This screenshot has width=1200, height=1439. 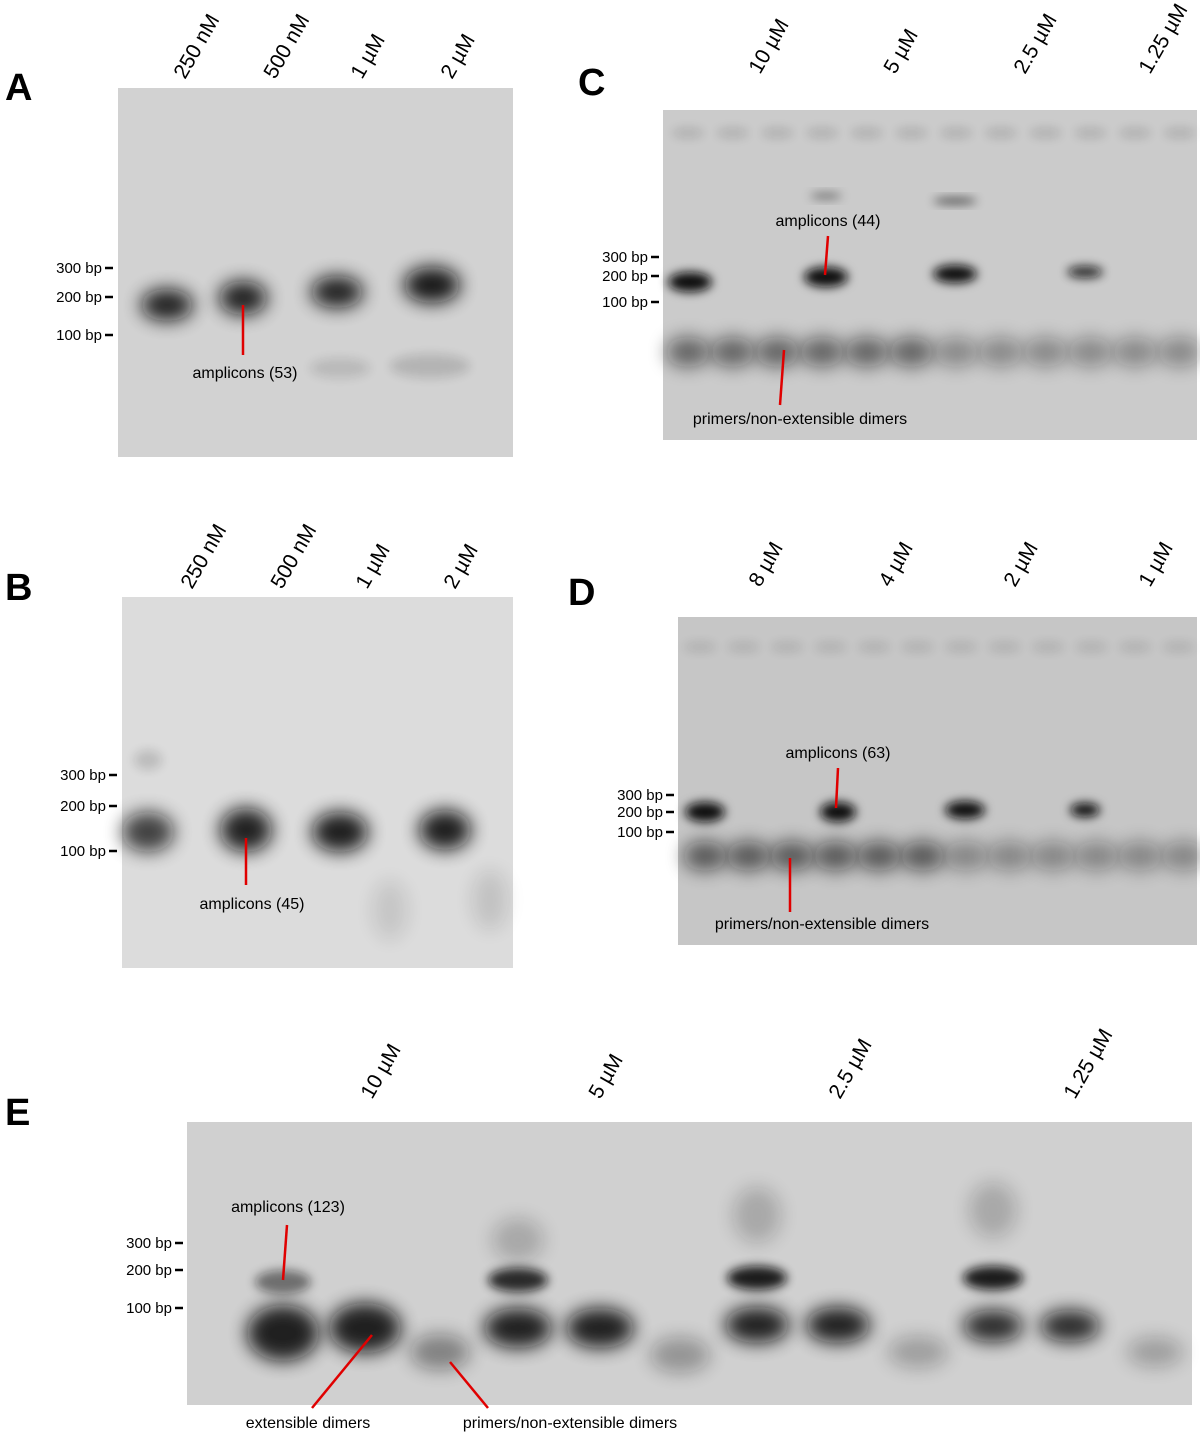 What do you see at coordinates (18, 88) in the screenshot?
I see `panel-label: A` at bounding box center [18, 88].